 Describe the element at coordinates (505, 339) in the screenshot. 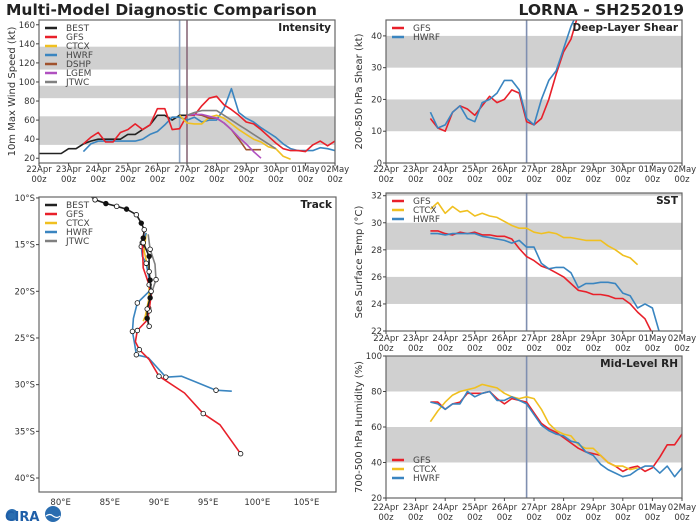

I see `x-tick-date-label: 26Apr` at that location.